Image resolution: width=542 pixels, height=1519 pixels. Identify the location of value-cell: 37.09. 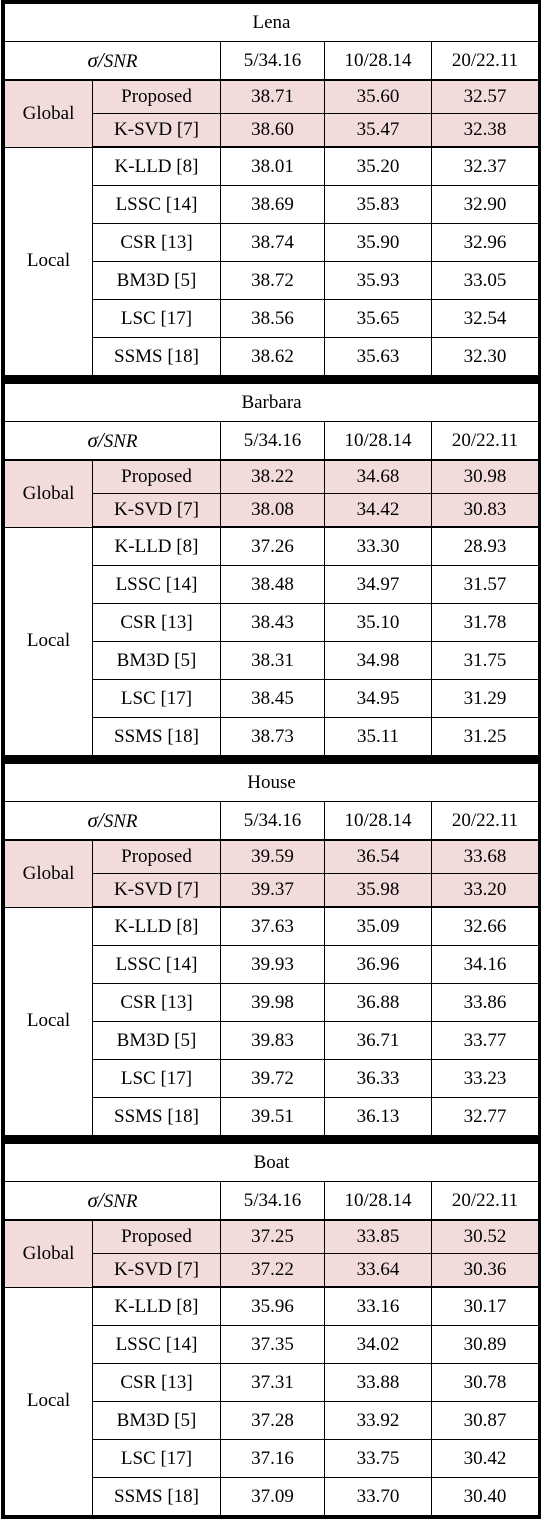
(272, 1496).